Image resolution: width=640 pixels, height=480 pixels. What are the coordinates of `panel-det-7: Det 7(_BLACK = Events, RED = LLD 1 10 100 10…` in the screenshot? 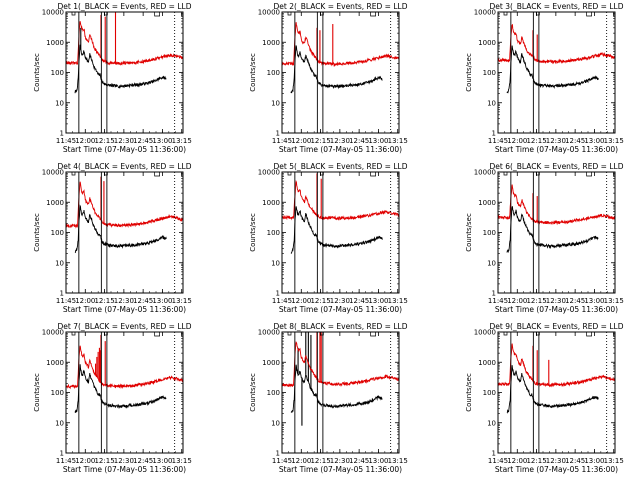 It's located at (112, 398).